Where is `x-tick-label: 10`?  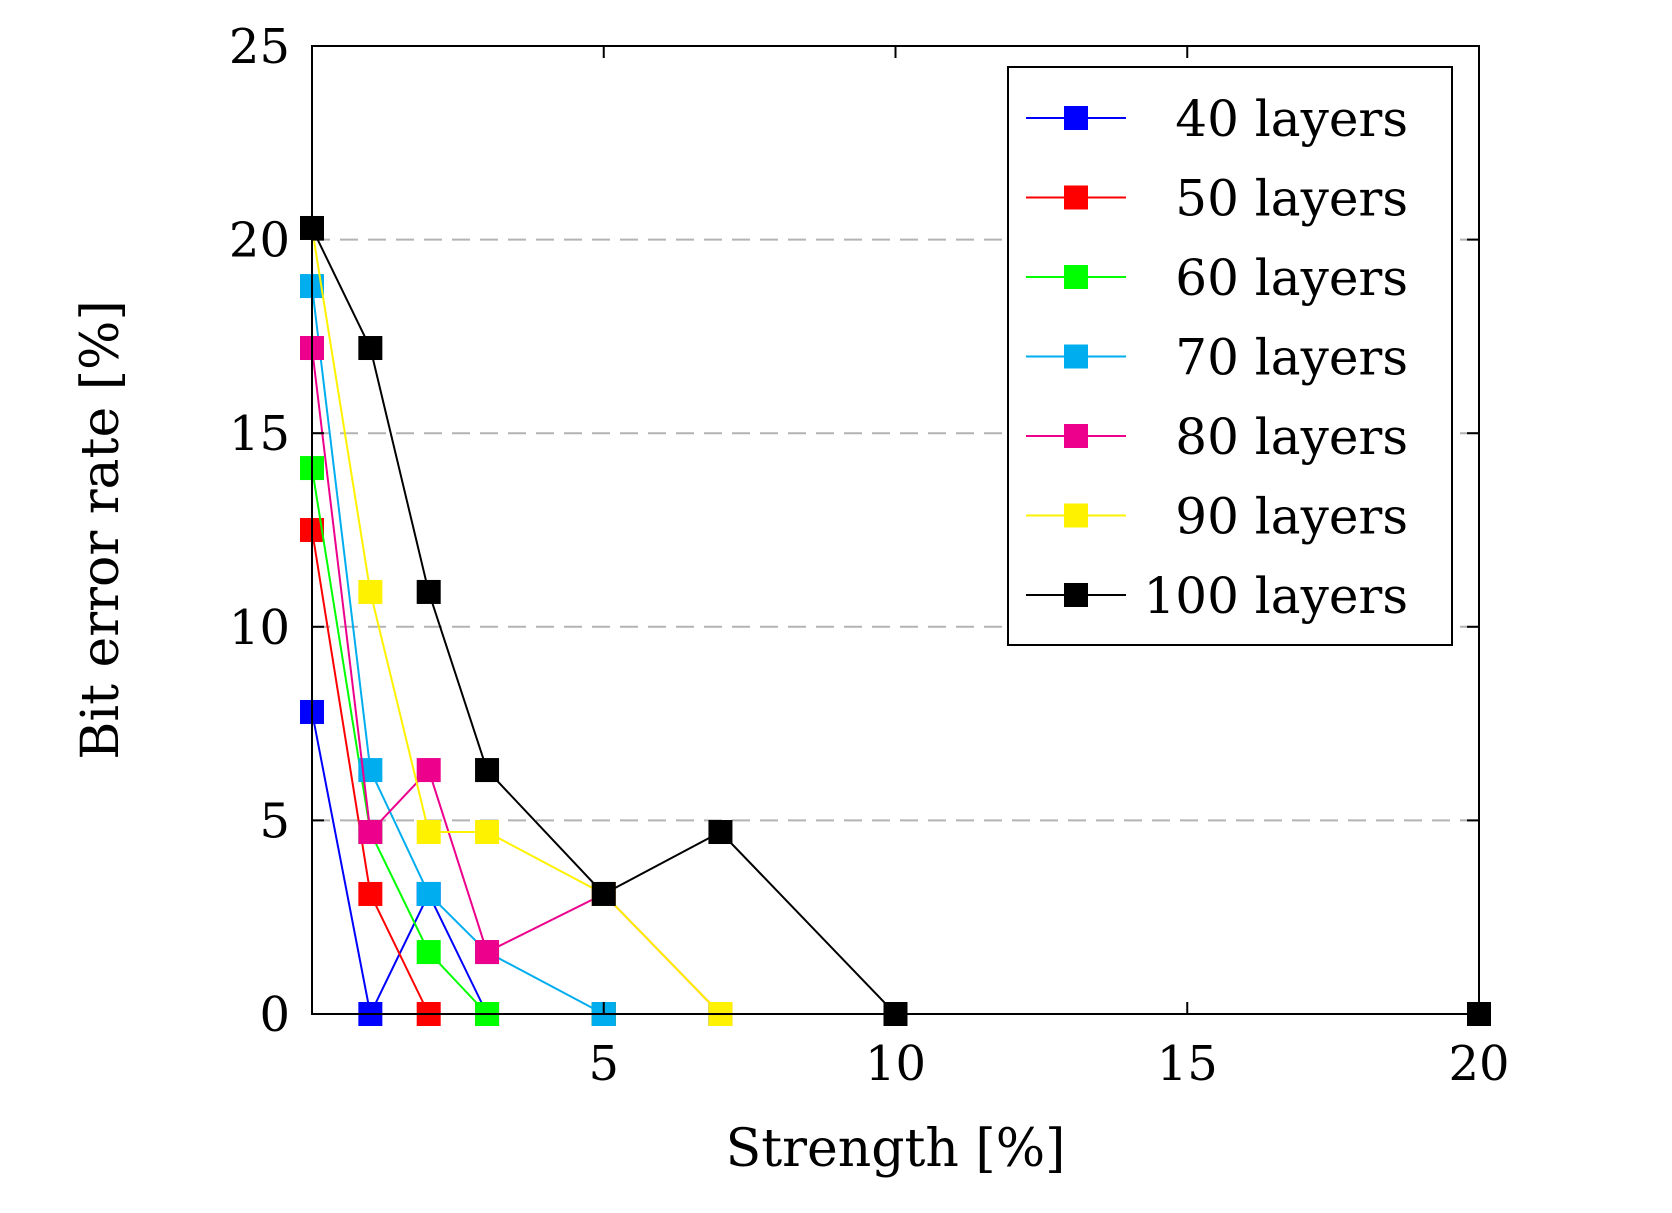
x-tick-label: 10 is located at coordinates (895, 1064).